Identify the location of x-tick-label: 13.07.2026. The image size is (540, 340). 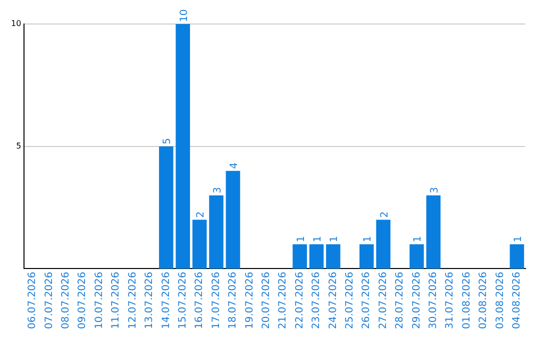
(150, 301).